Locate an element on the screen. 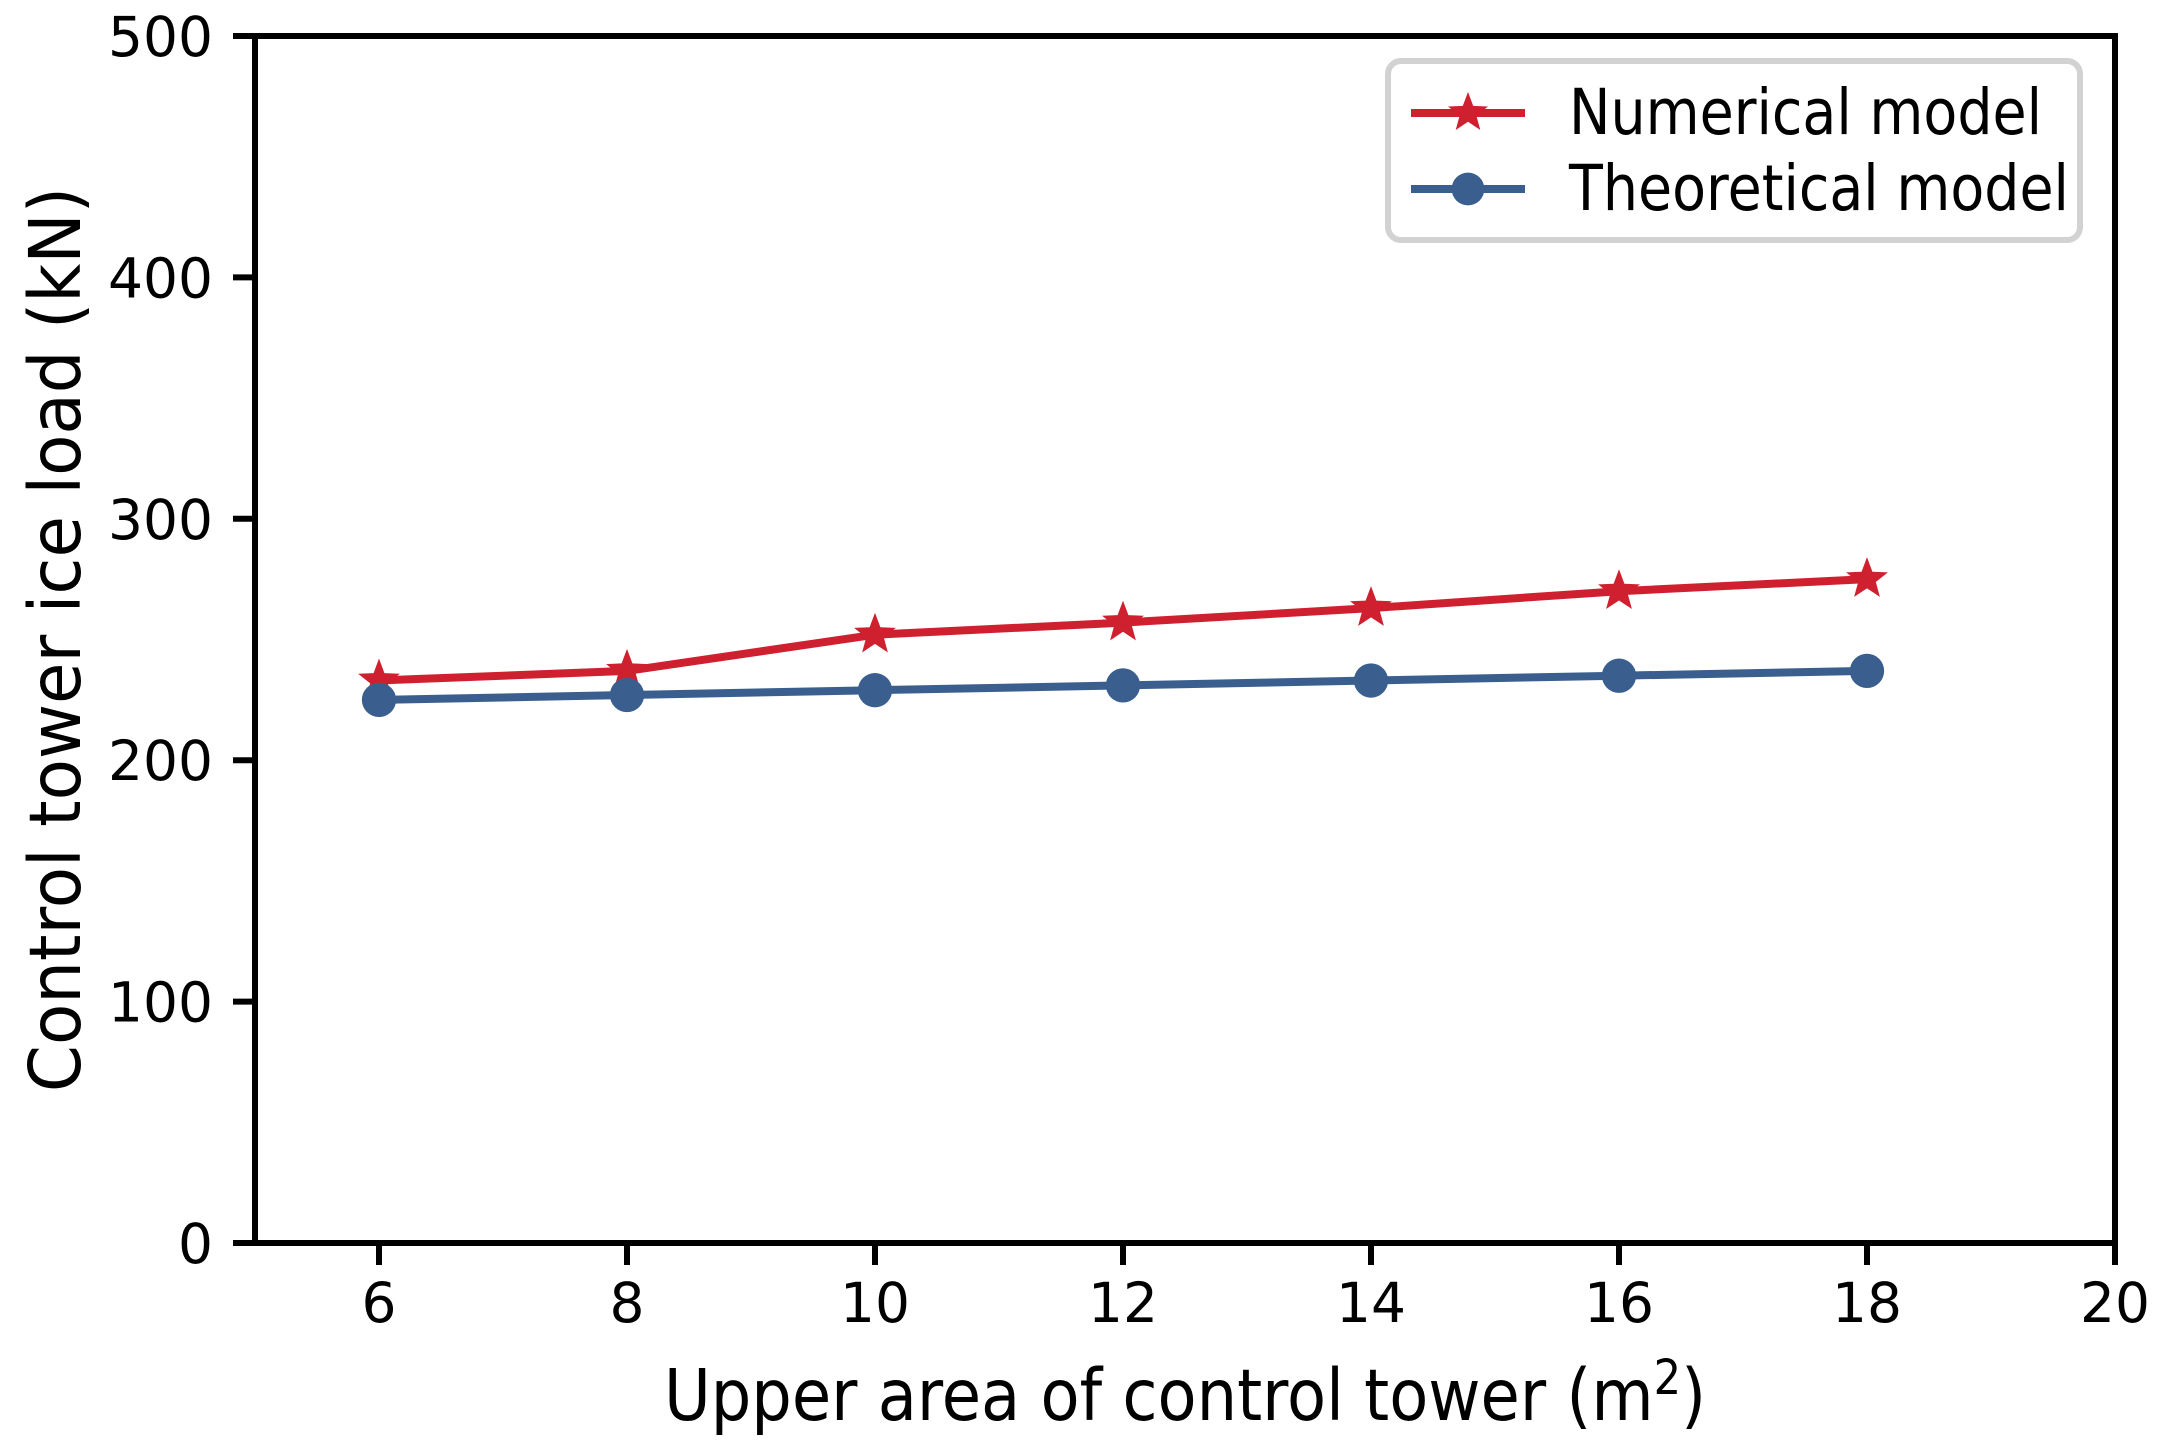 This screenshot has width=2160, height=1444. y-axis-label: Control tower ice load (kN) is located at coordinates (56, 639).